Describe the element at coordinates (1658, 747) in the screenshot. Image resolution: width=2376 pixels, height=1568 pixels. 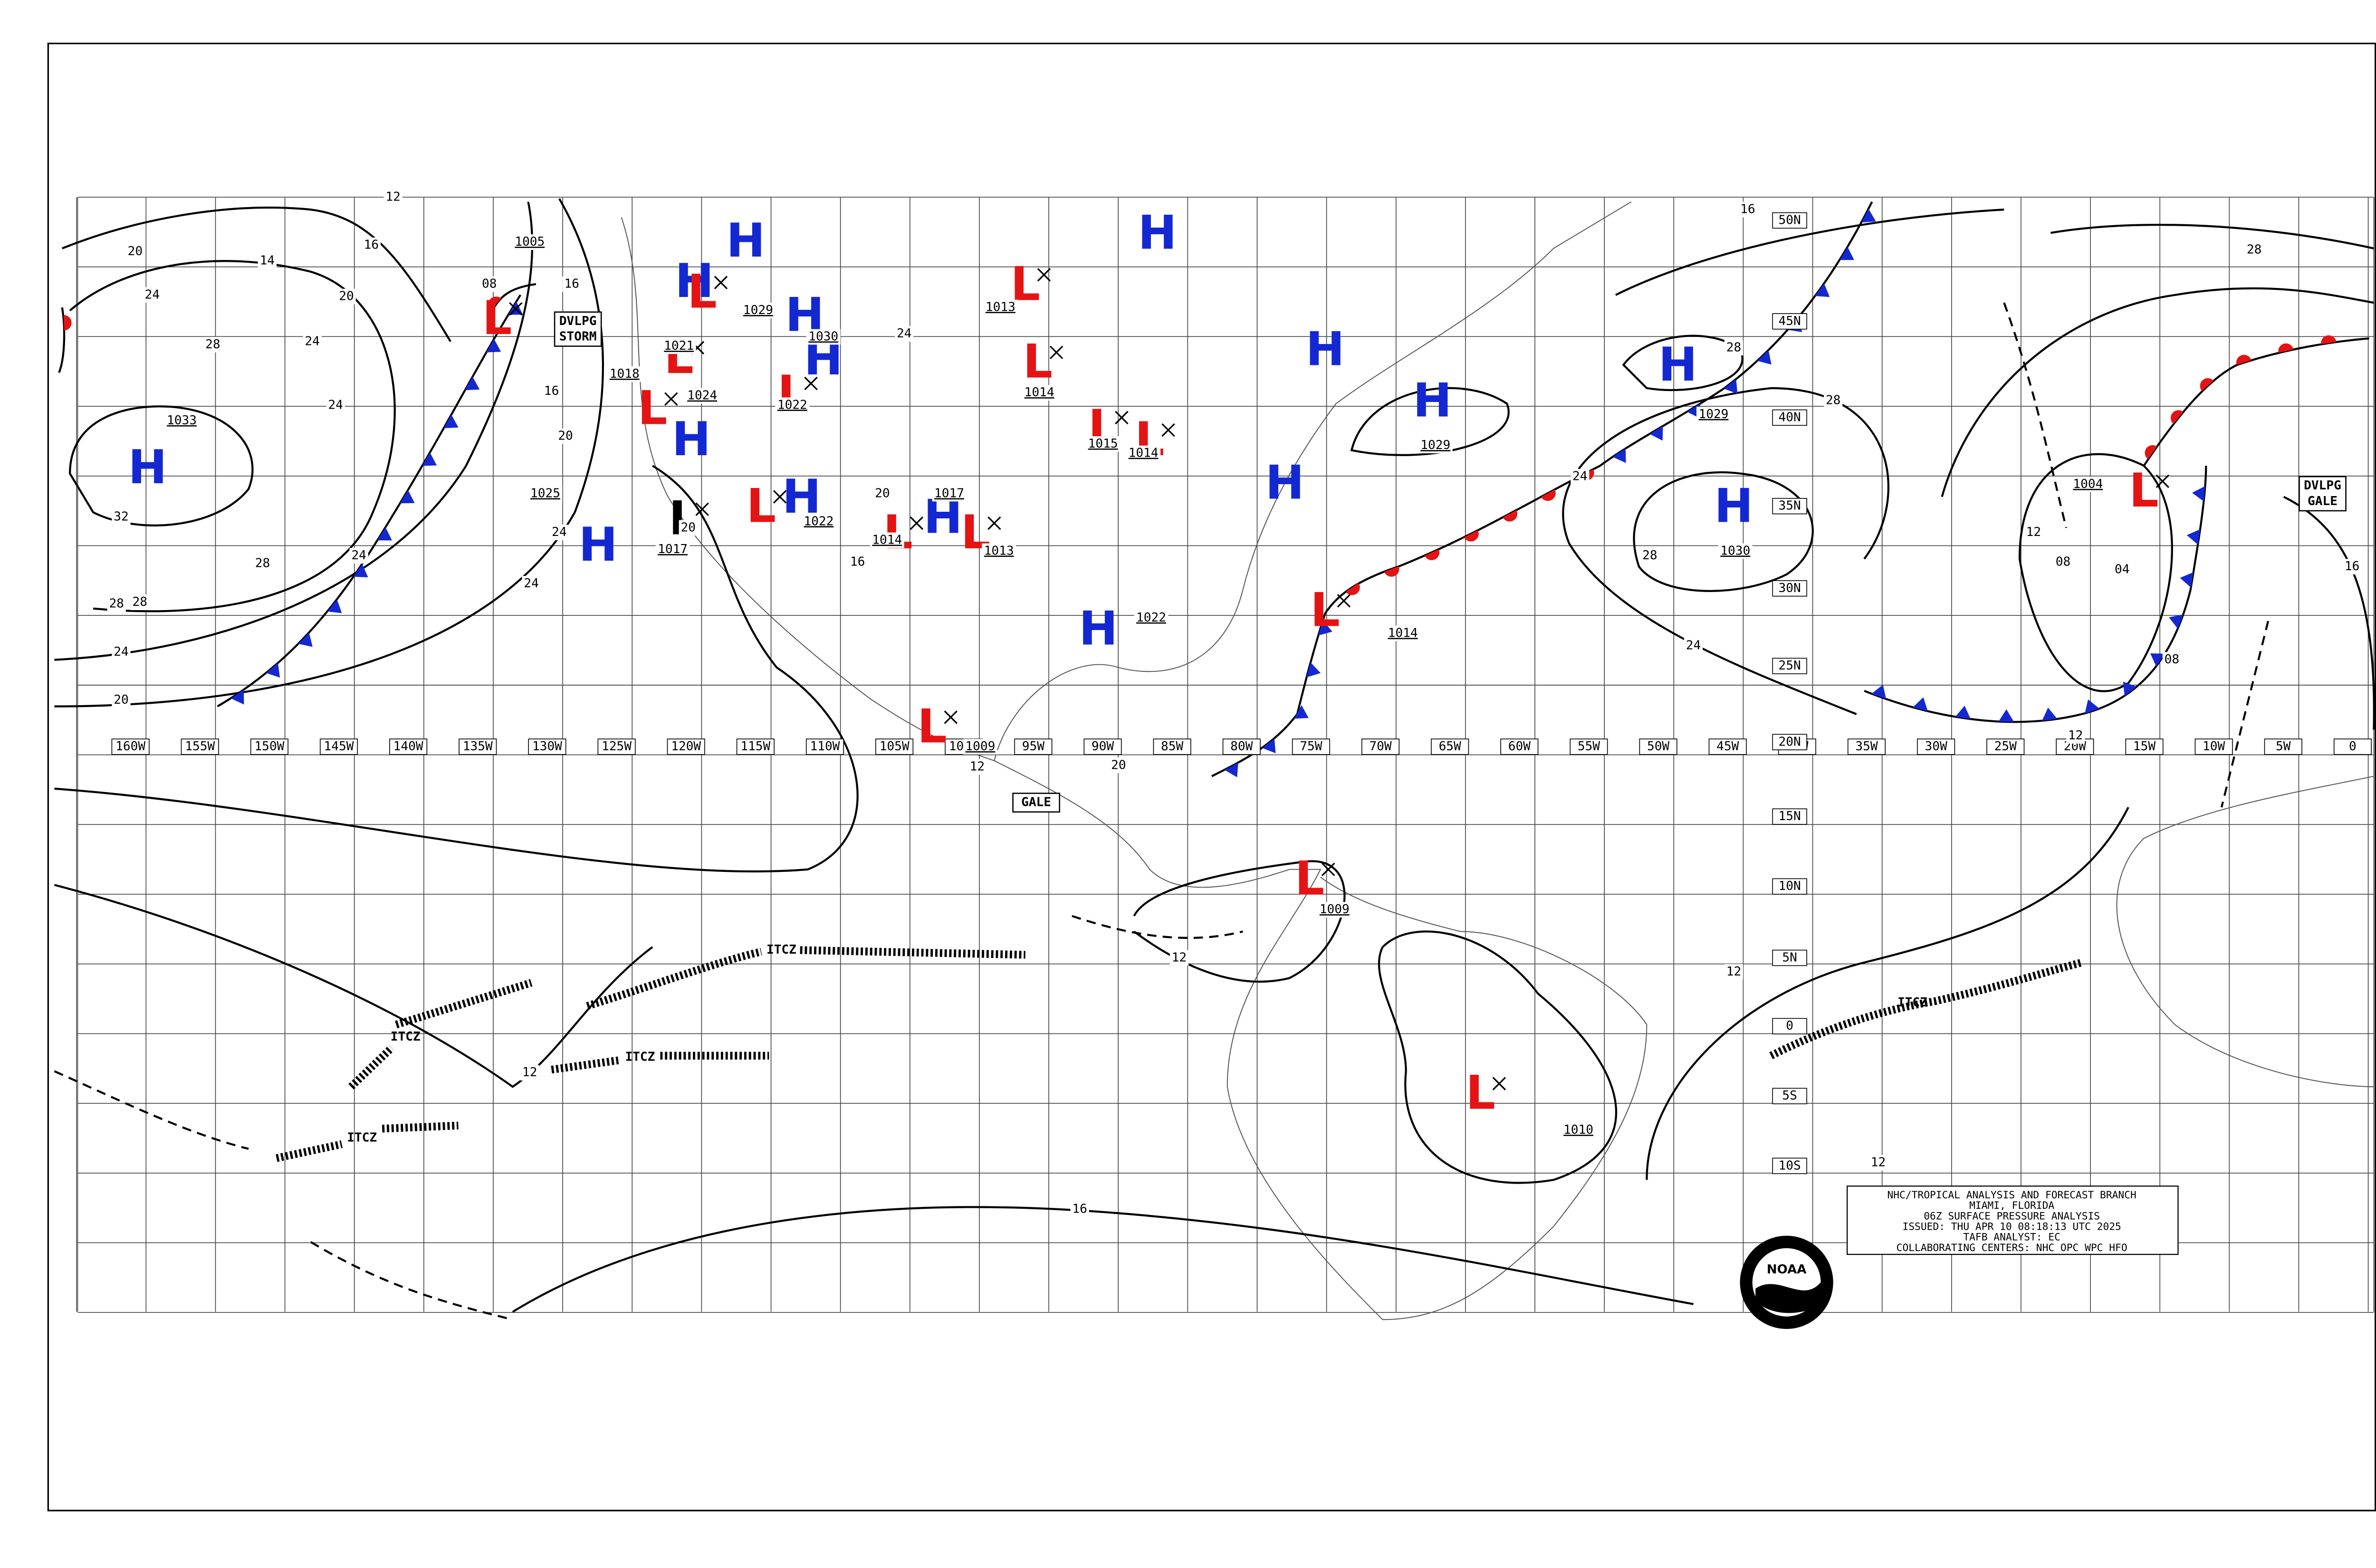
I see `longitude-label: 50W` at that location.